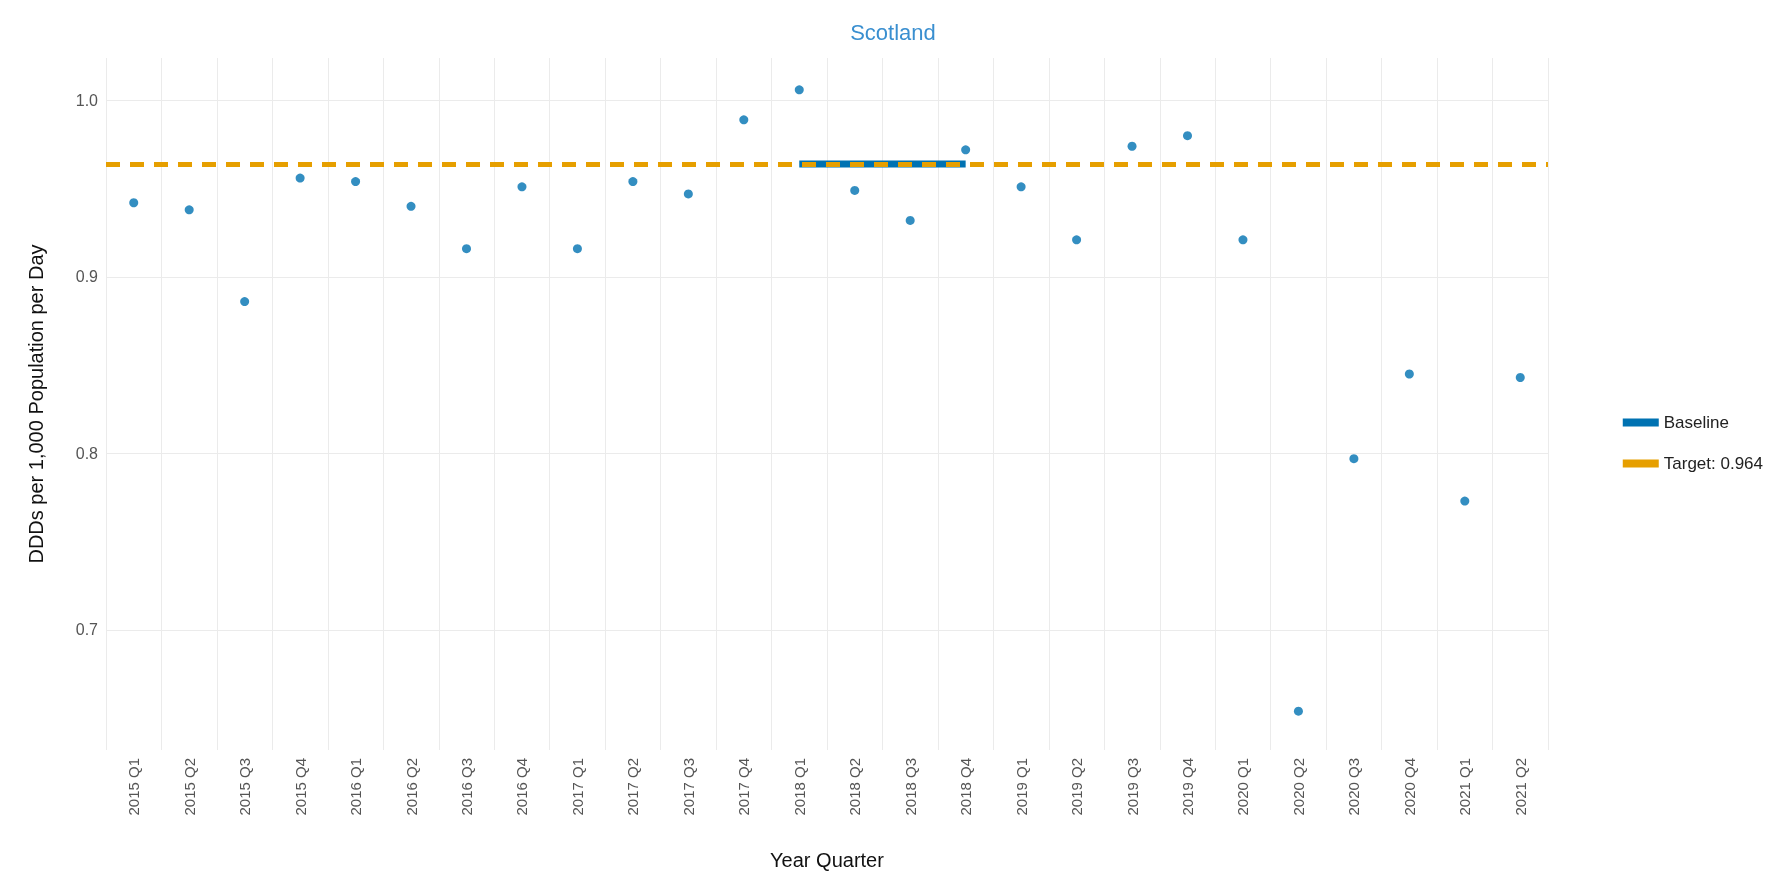 This screenshot has width=1789, height=888. What do you see at coordinates (855, 787) in the screenshot?
I see `x-tick-label: 2018 Q2` at bounding box center [855, 787].